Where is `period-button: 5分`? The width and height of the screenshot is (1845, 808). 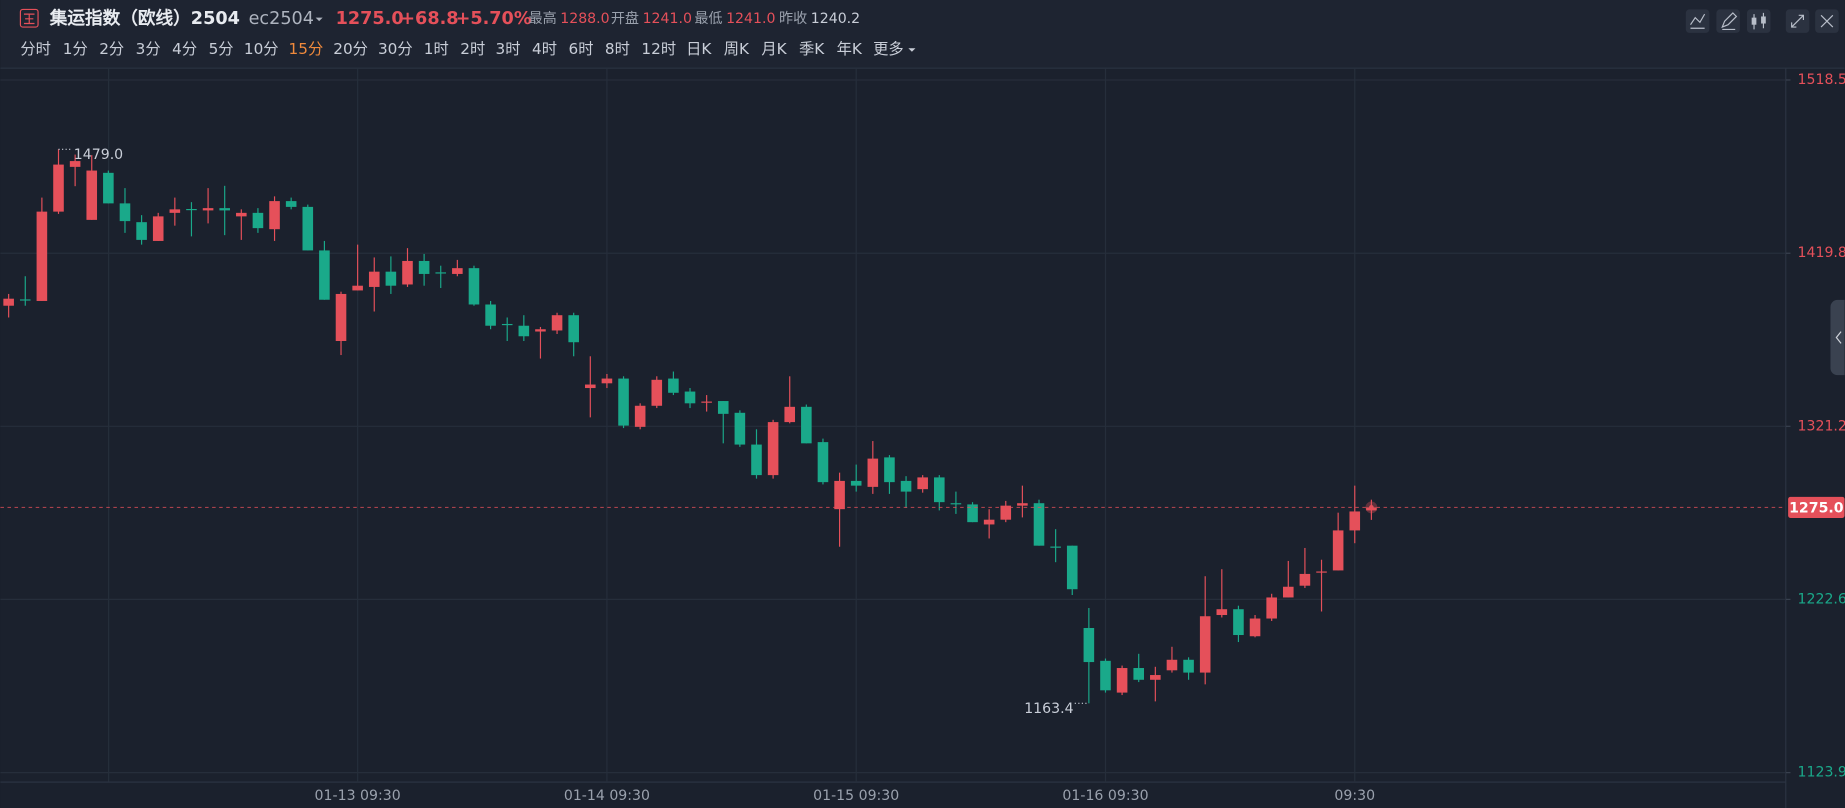
period-button: 5分 is located at coordinates (221, 49).